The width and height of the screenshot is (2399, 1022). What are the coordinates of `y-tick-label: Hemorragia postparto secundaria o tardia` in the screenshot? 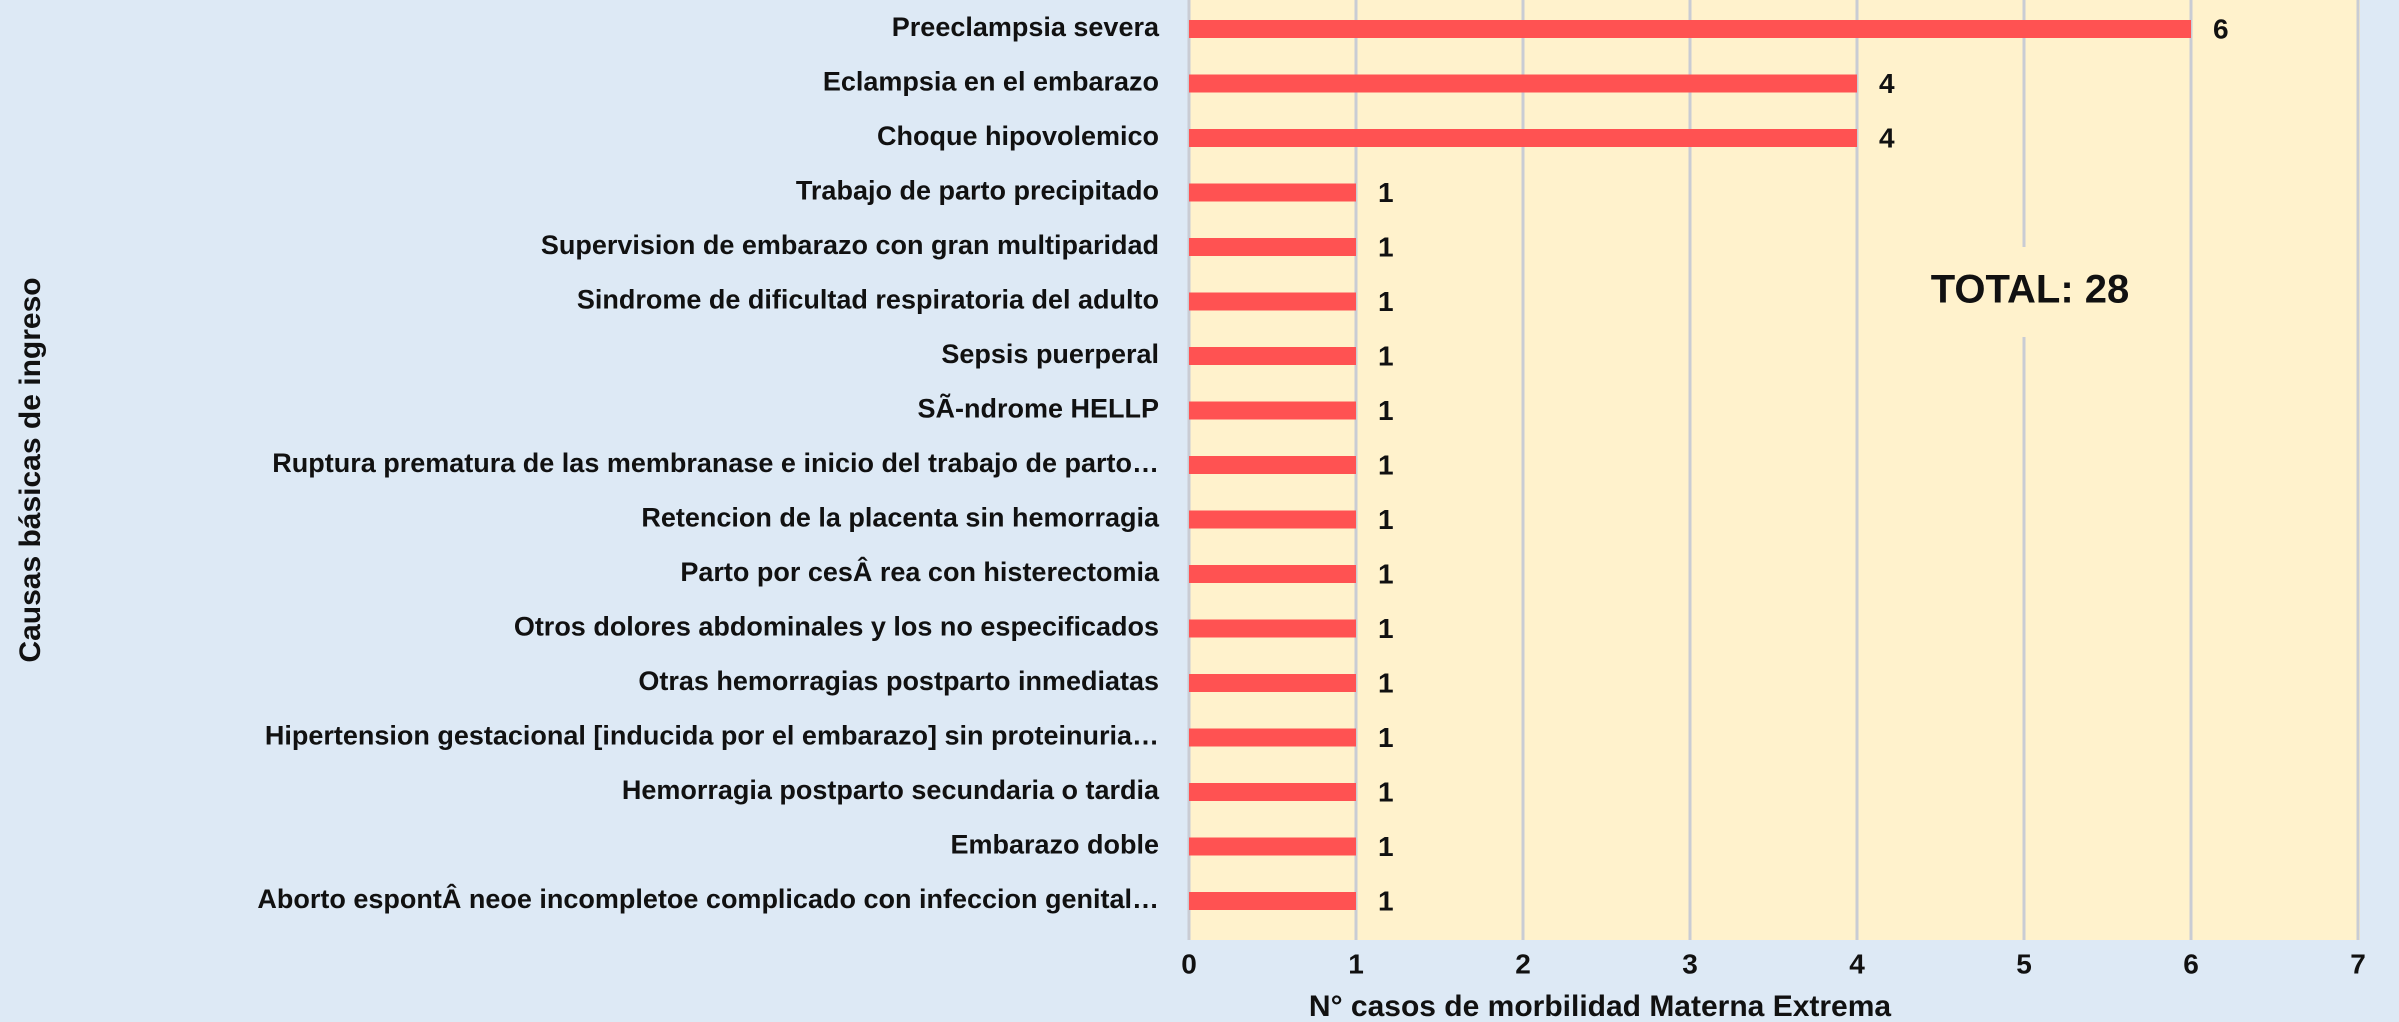 It's located at (891, 790).